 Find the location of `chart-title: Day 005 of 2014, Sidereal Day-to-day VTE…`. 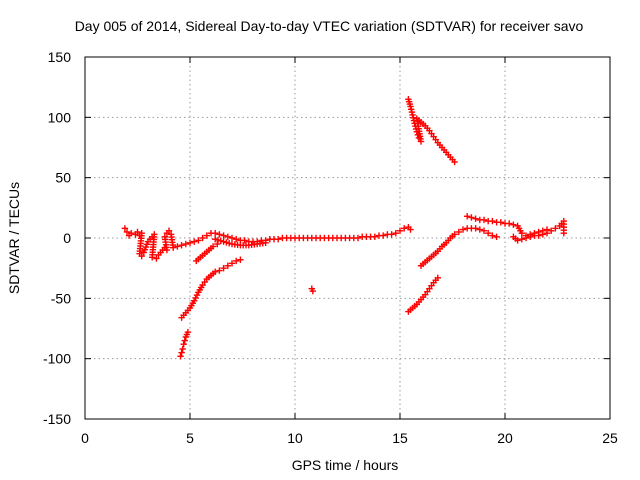

chart-title: Day 005 of 2014, Sidereal Day-to-day VTE… is located at coordinates (329, 26).